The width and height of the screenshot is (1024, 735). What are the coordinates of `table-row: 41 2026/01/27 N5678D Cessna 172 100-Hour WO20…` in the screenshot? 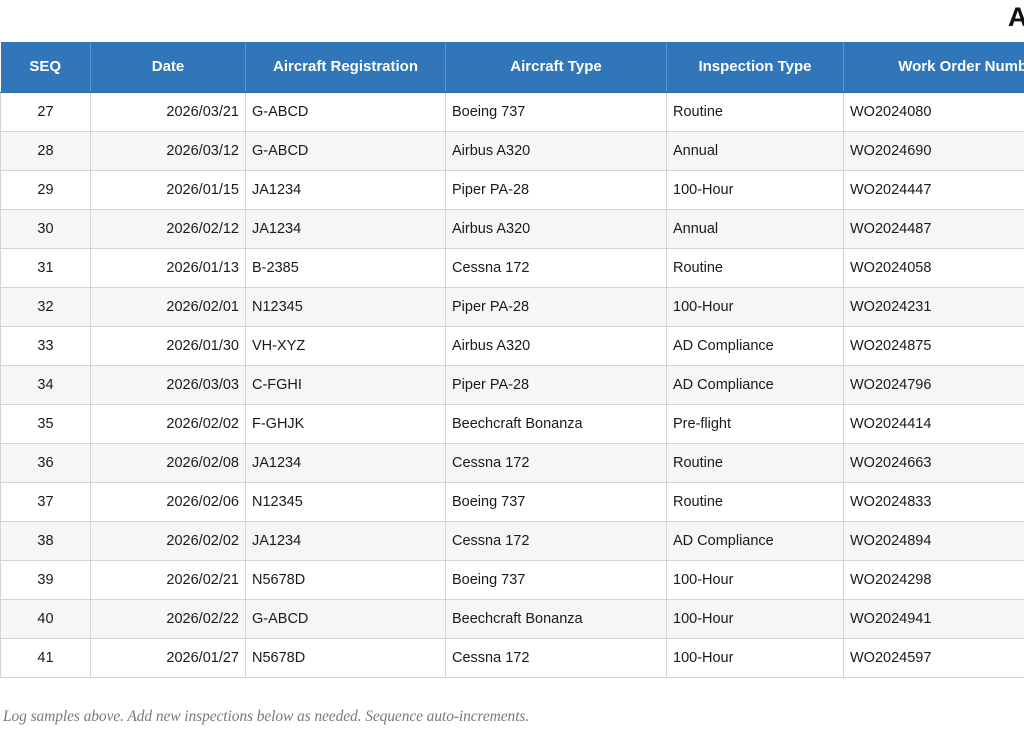 It's located at (512, 657).